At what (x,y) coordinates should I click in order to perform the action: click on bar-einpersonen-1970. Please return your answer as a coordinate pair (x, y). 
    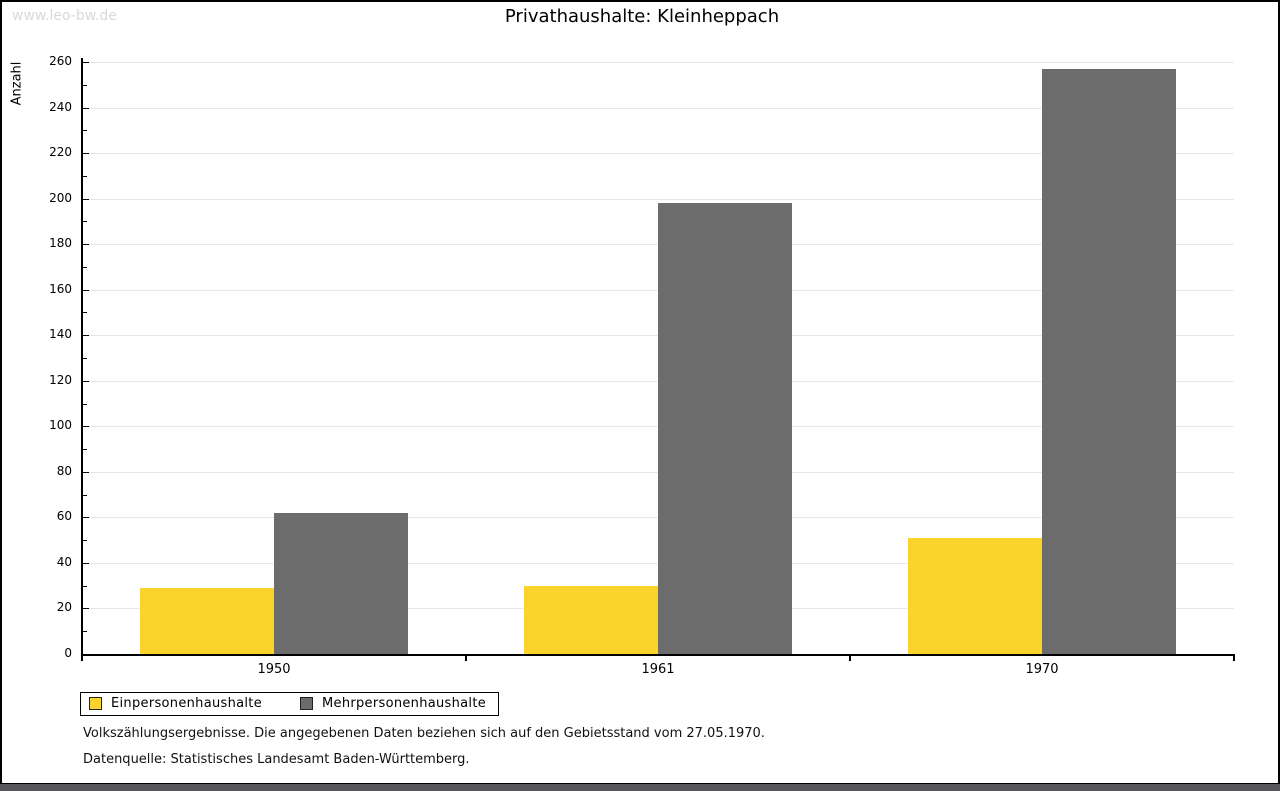
    Looking at the image, I should click on (975, 595).